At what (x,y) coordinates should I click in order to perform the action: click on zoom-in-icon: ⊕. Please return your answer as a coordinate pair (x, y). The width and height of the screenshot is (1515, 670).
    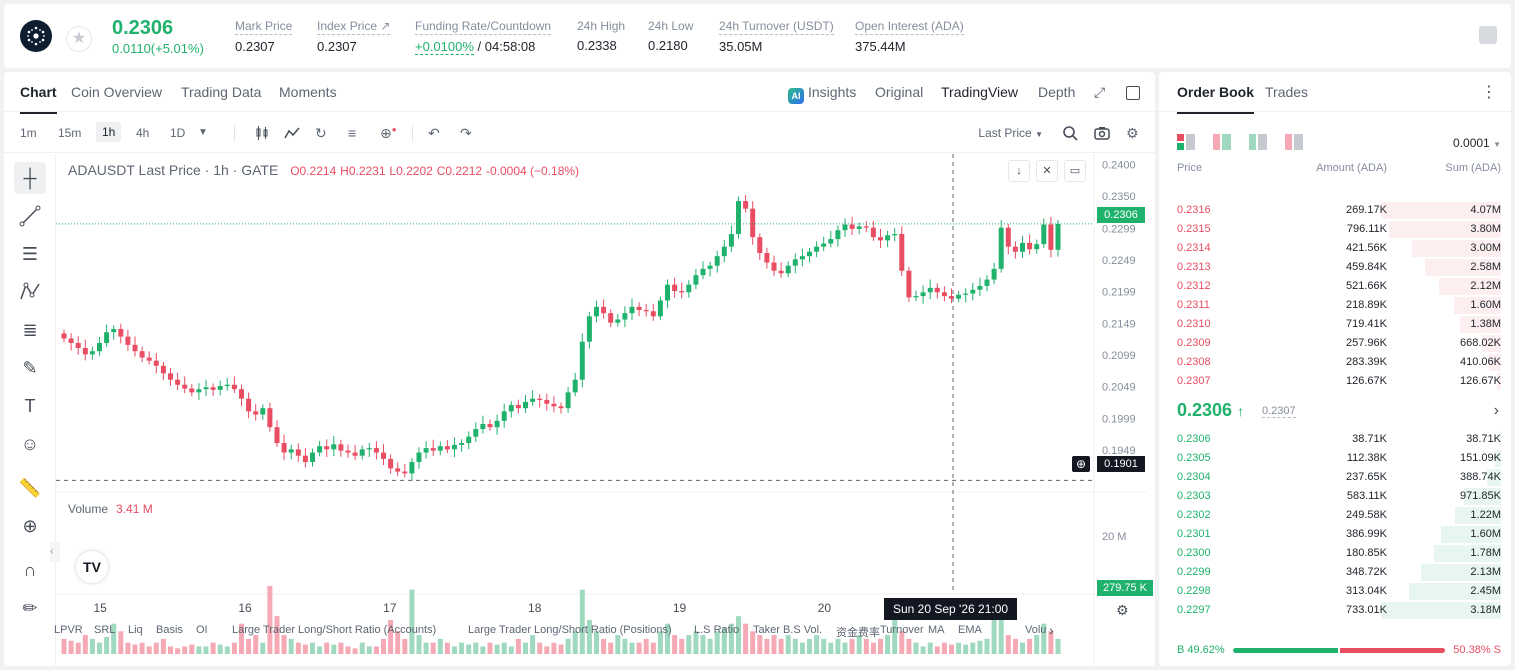
    Looking at the image, I should click on (30, 526).